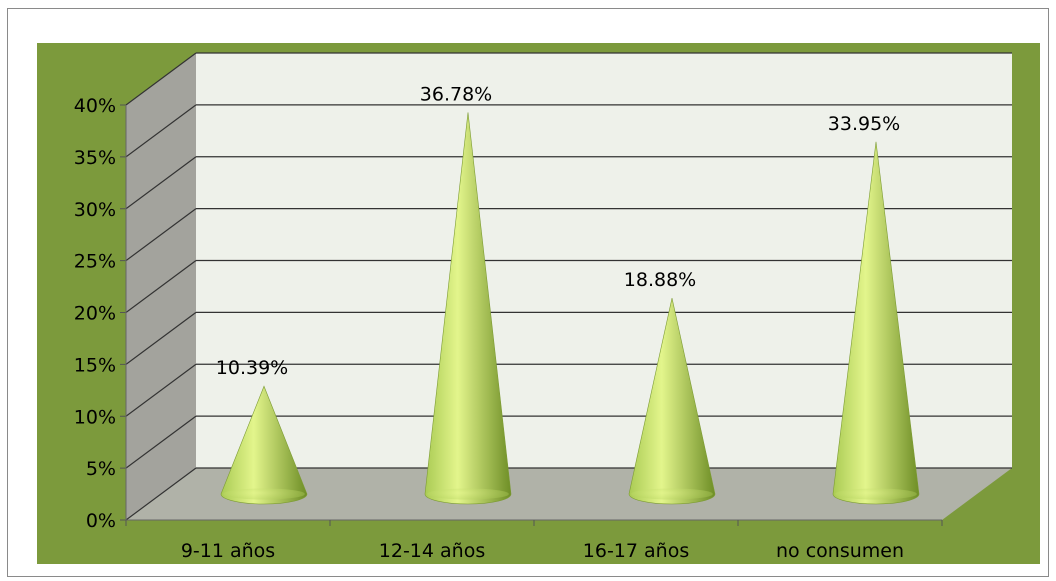 The width and height of the screenshot is (1056, 581). I want to click on y-axis: 0% 5% 10% 15% 20% 25% 30% 35% 40%, so click(100, 313).